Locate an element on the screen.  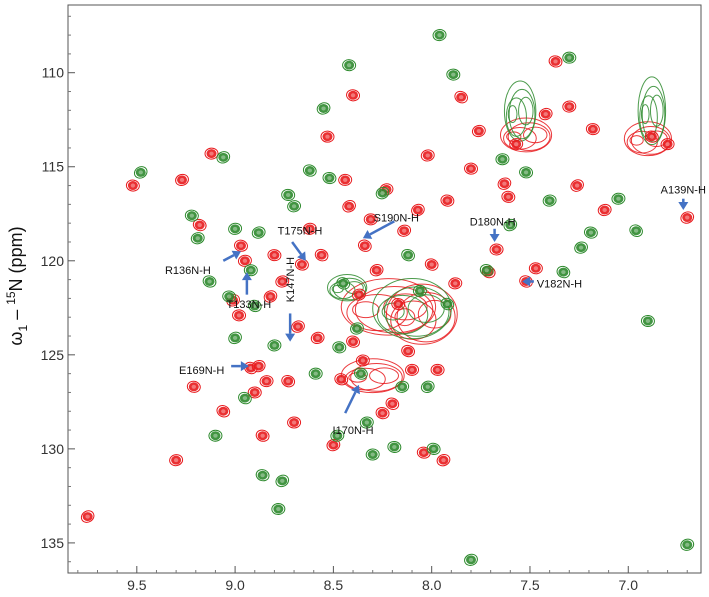
annotation-arrow is located at coordinates (494, 235).